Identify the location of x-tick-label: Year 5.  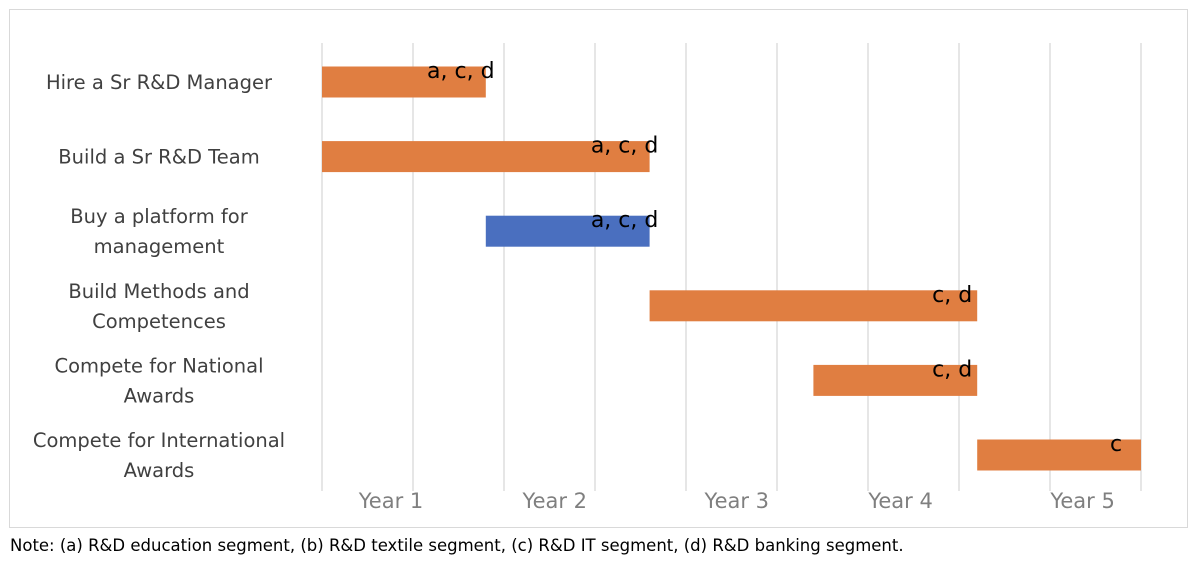
(1082, 501).